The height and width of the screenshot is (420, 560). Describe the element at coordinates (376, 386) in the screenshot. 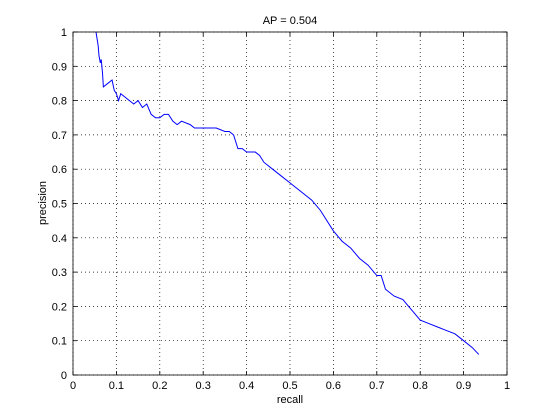

I see `x-tick-label: 0.7` at that location.